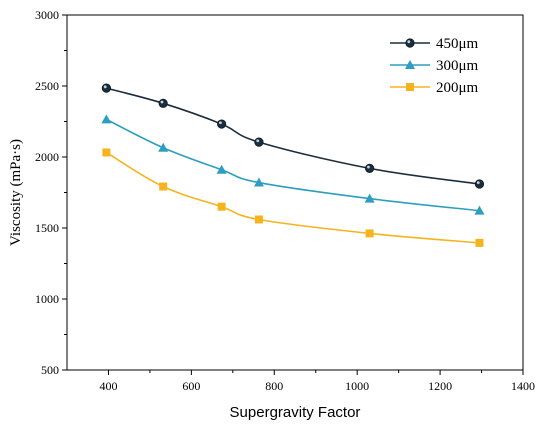  What do you see at coordinates (47, 299) in the screenshot?
I see `y-tick-label: 1000` at bounding box center [47, 299].